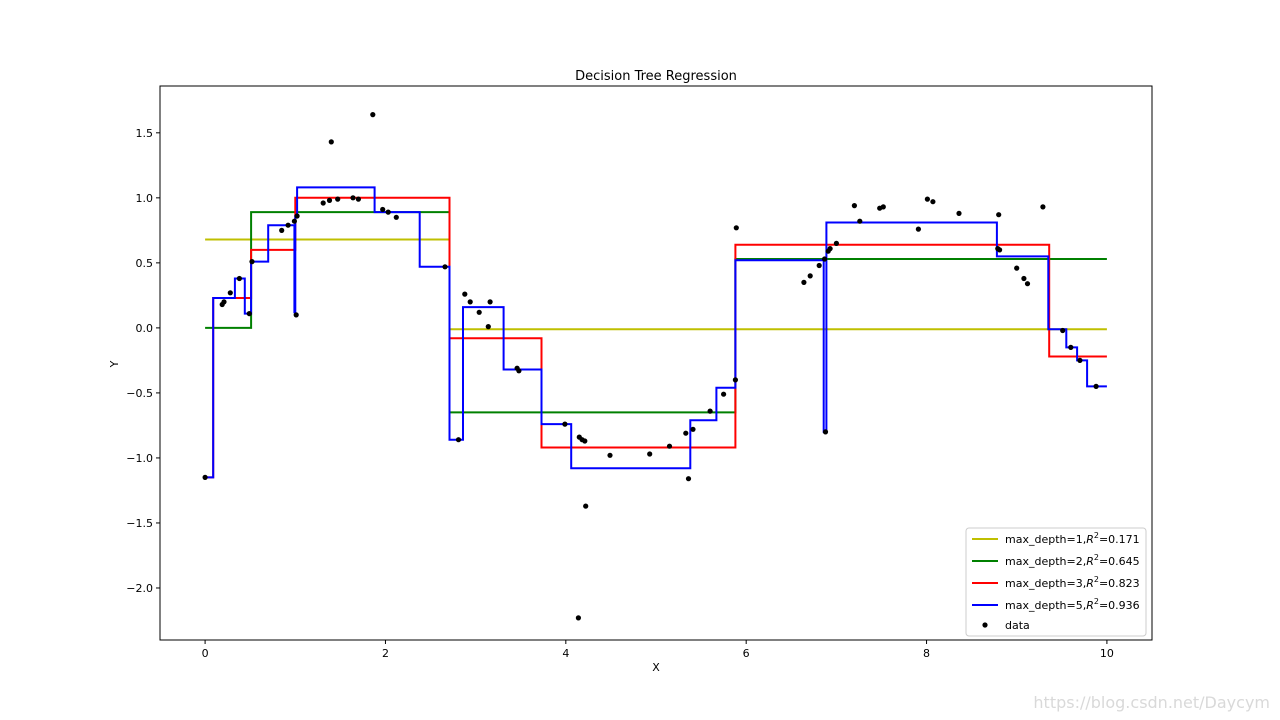 This screenshot has width=1280, height=720. Describe the element at coordinates (1045, 583) in the screenshot. I see `legend-label-prefix: max_depth=3,` at that location.